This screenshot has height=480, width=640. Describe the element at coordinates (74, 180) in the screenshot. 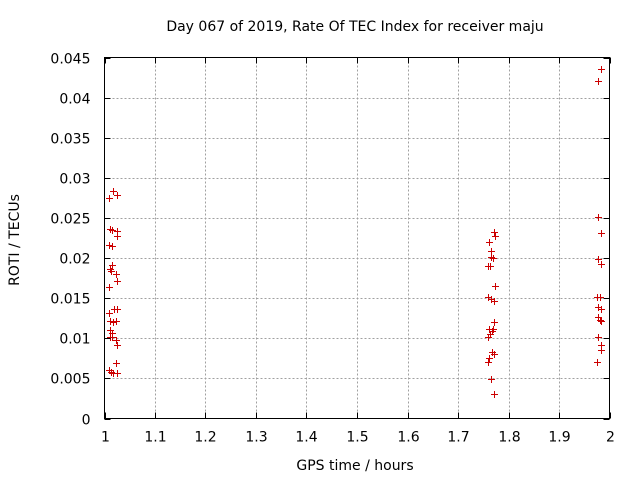

I see `y-tick-label: 0.03` at that location.